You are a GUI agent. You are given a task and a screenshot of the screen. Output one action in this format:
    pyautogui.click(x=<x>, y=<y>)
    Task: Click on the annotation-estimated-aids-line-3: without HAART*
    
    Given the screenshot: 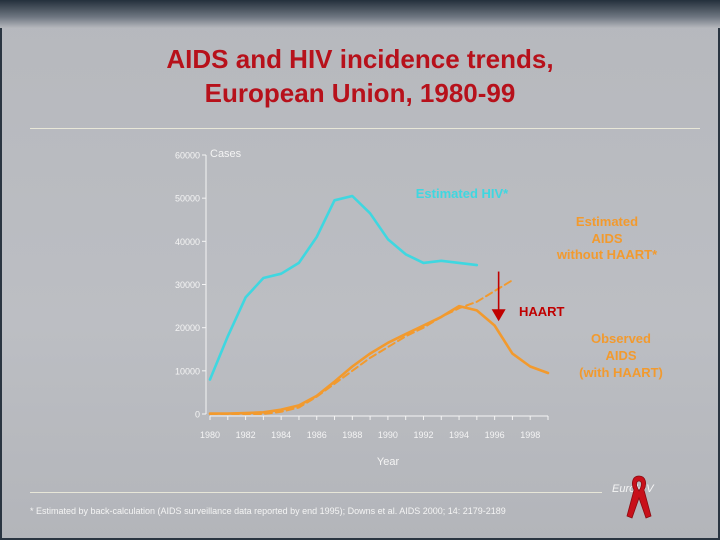 What is the action you would take?
    pyautogui.click(x=607, y=254)
    